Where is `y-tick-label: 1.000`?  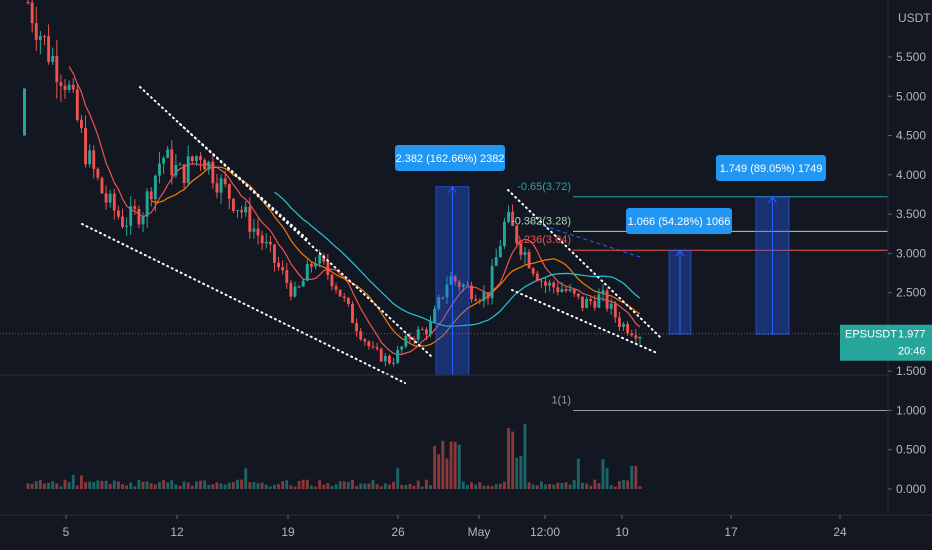
y-tick-label: 1.000 is located at coordinates (911, 410).